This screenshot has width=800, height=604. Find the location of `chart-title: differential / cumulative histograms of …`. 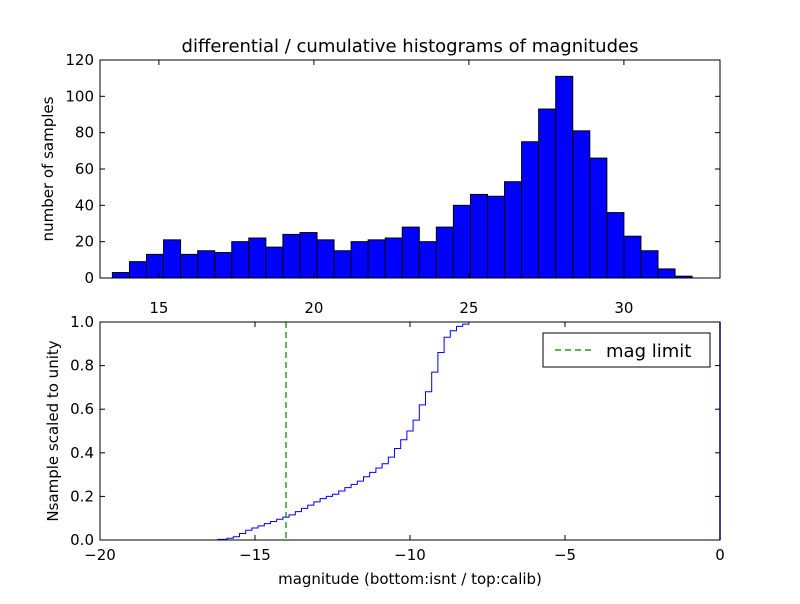

chart-title: differential / cumulative histograms of … is located at coordinates (410, 46).